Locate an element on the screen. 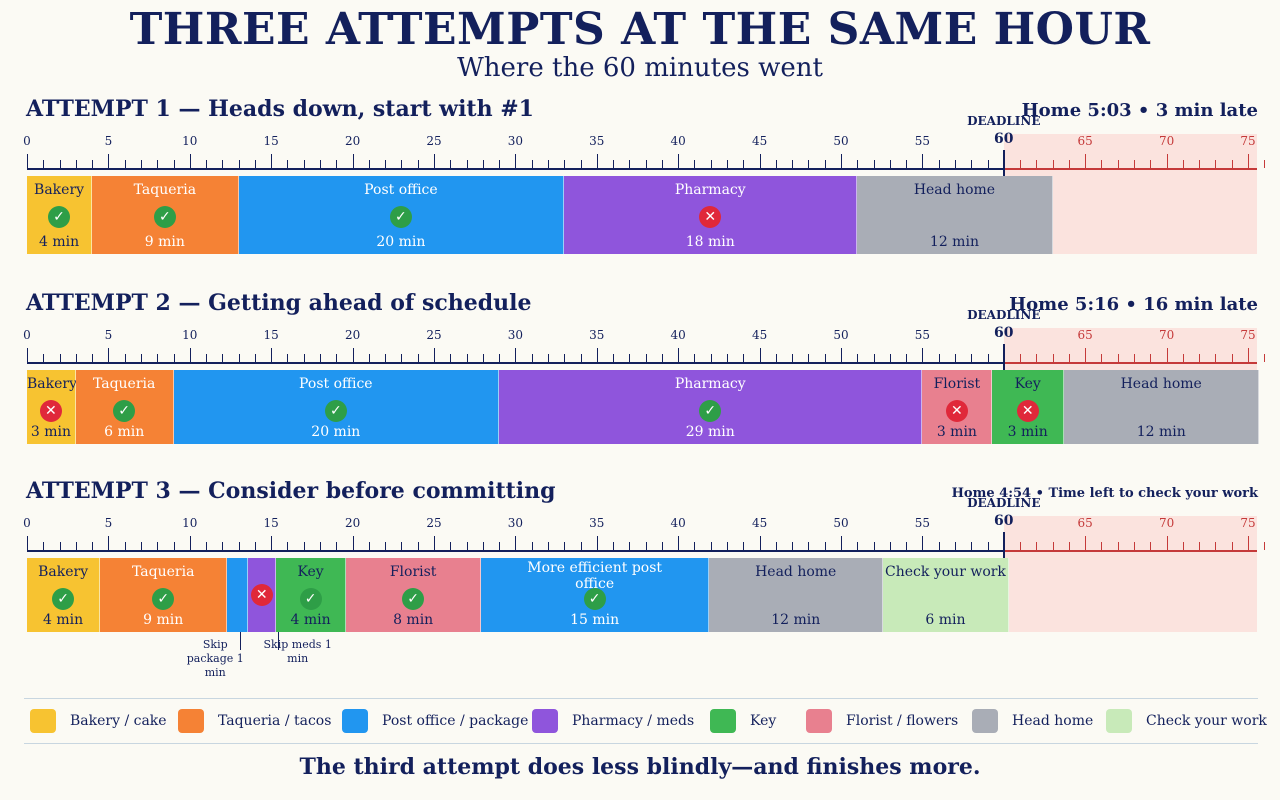 The image size is (1280, 800). segment-label: Post office is located at coordinates (336, 384).